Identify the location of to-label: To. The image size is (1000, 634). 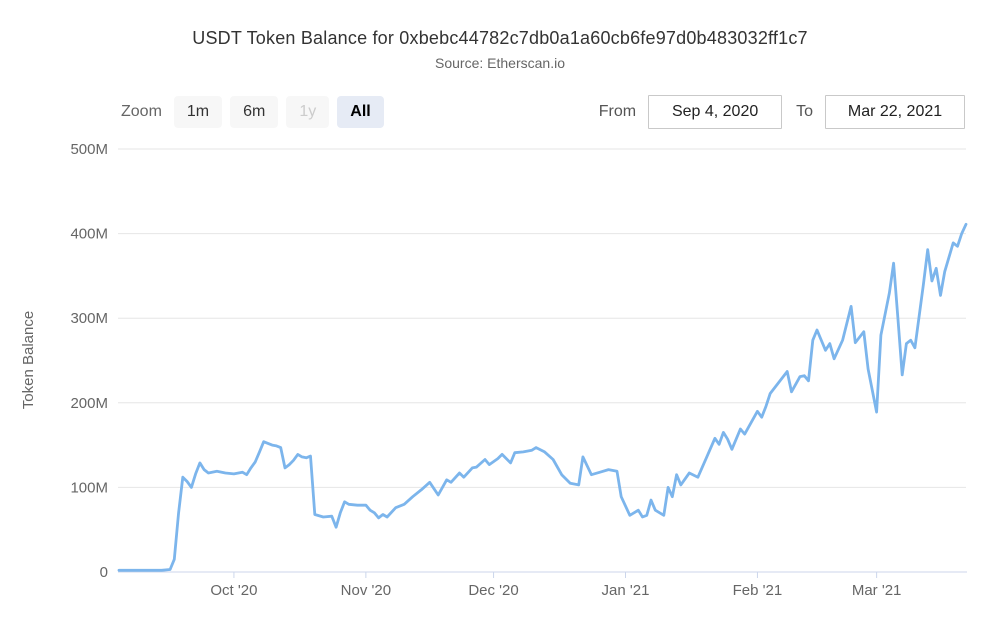
(804, 111).